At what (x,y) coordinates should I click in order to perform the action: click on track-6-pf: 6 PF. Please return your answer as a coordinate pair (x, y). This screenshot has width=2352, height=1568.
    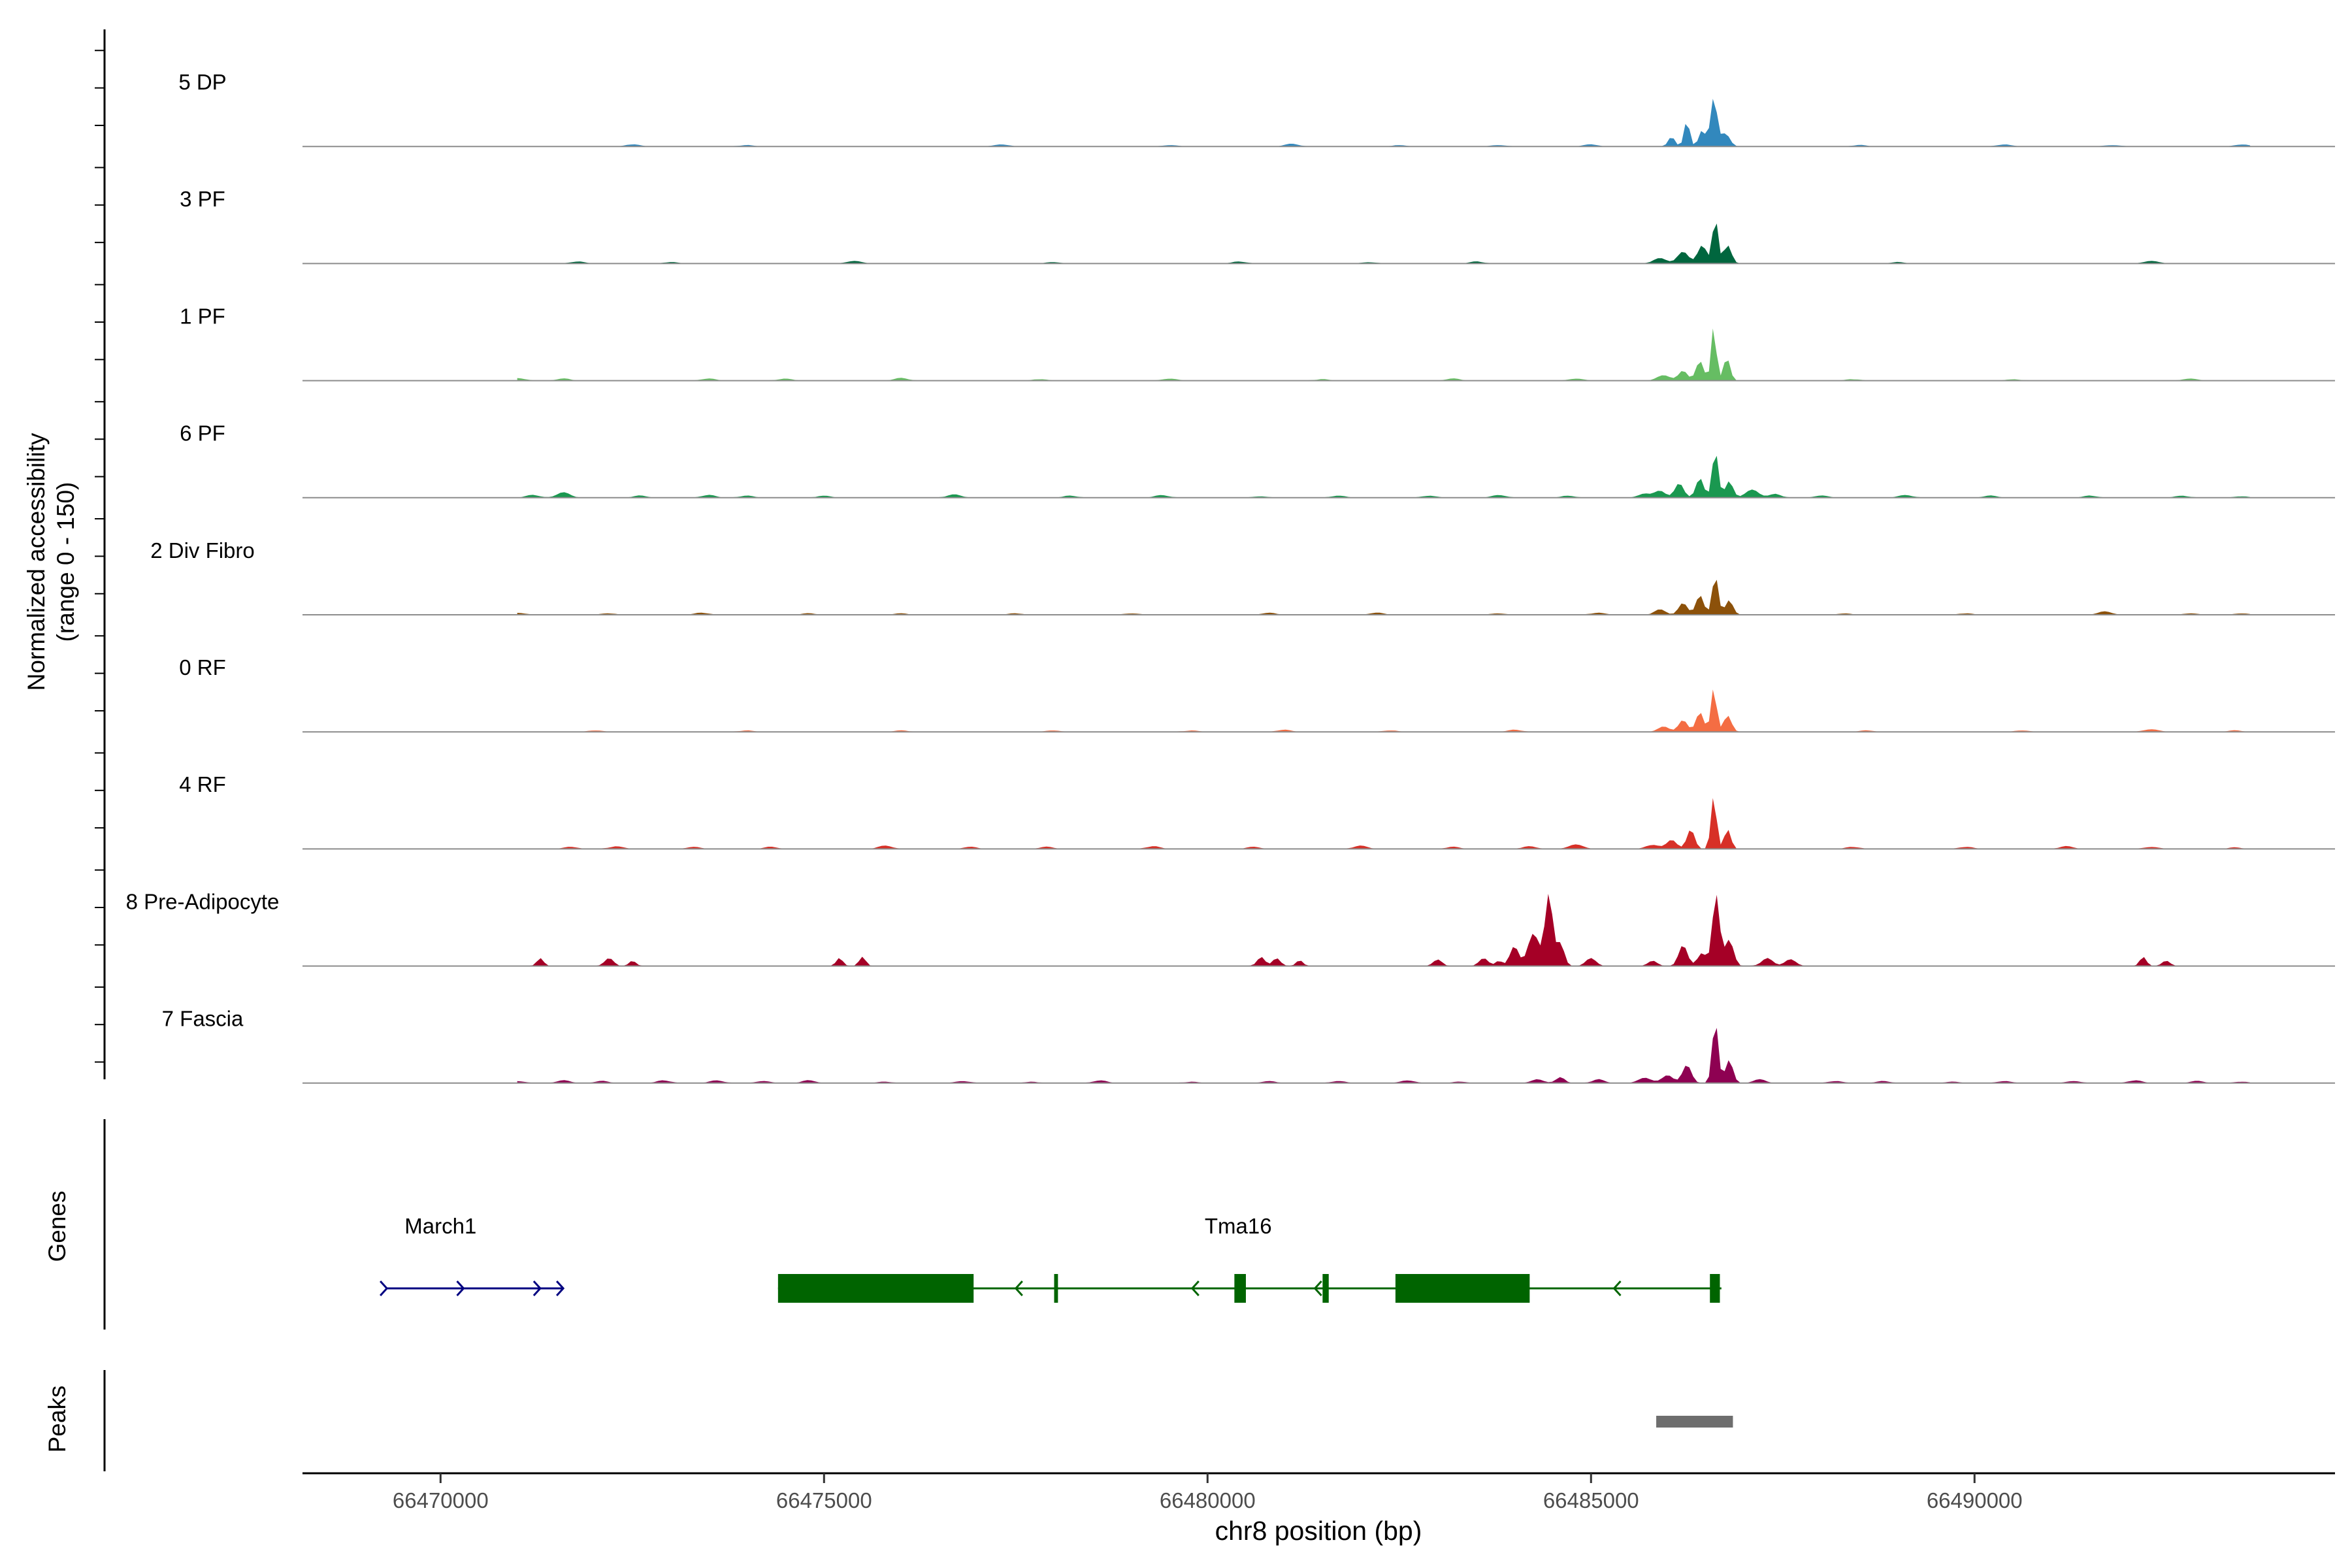
    Looking at the image, I should click on (1257, 459).